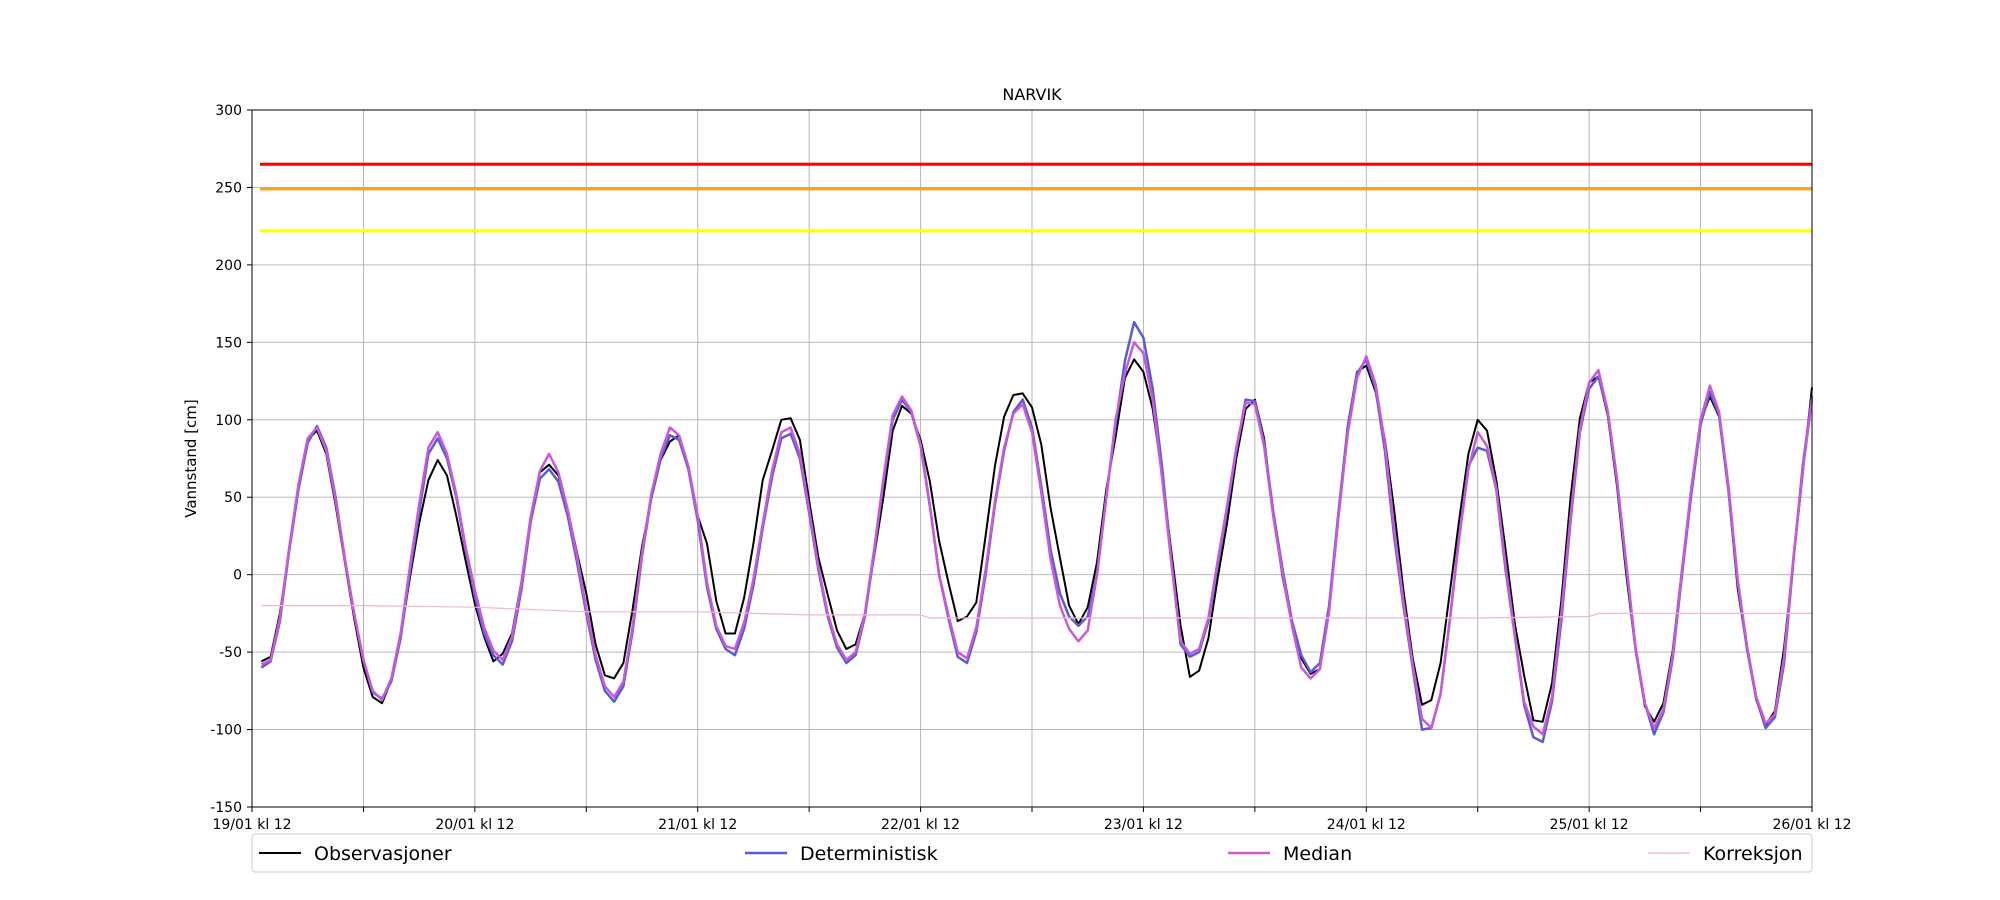 The image size is (2000, 900). What do you see at coordinates (191, 458) in the screenshot?
I see `y-axis-label: Vannstand [cm]` at bounding box center [191, 458].